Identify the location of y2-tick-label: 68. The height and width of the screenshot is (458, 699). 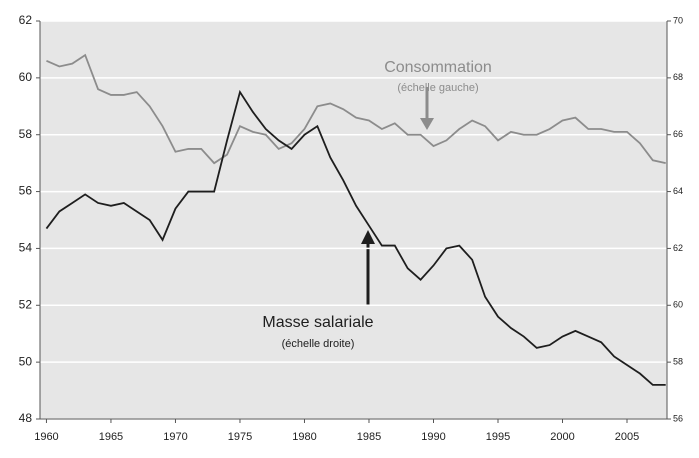
(678, 77).